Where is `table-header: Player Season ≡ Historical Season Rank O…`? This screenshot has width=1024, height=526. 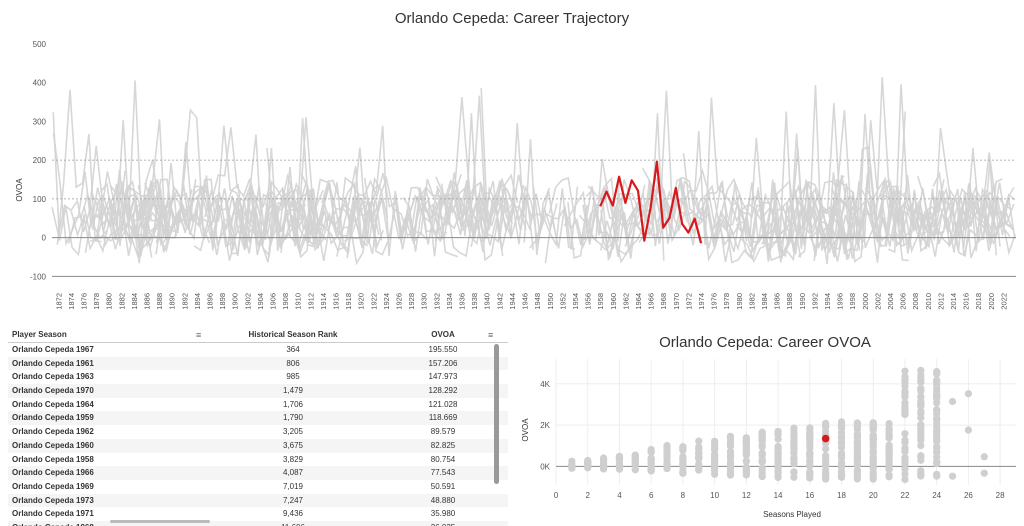 table-header: Player Season ≡ Historical Season Rank O… is located at coordinates (258, 335).